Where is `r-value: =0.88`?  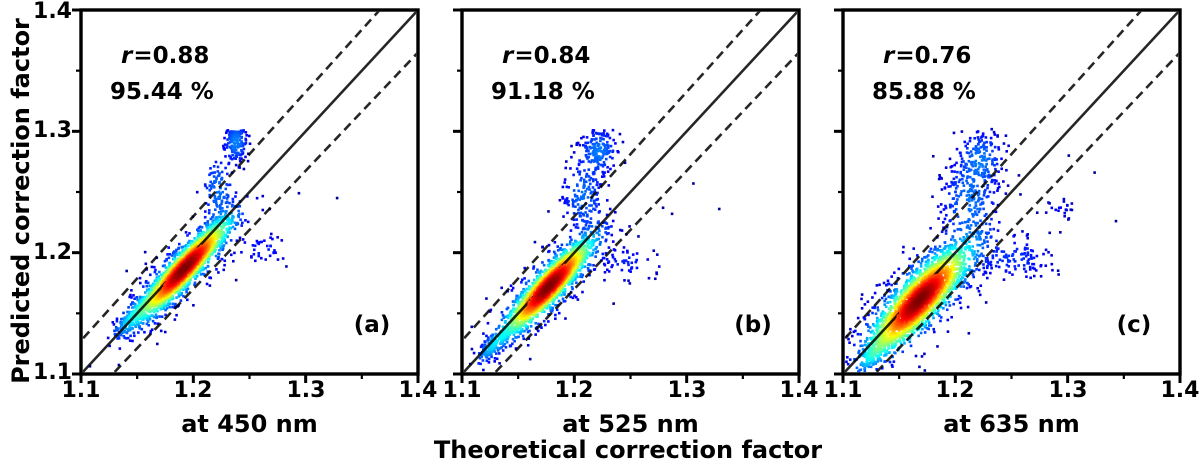
r-value: =0.88 is located at coordinates (171, 56).